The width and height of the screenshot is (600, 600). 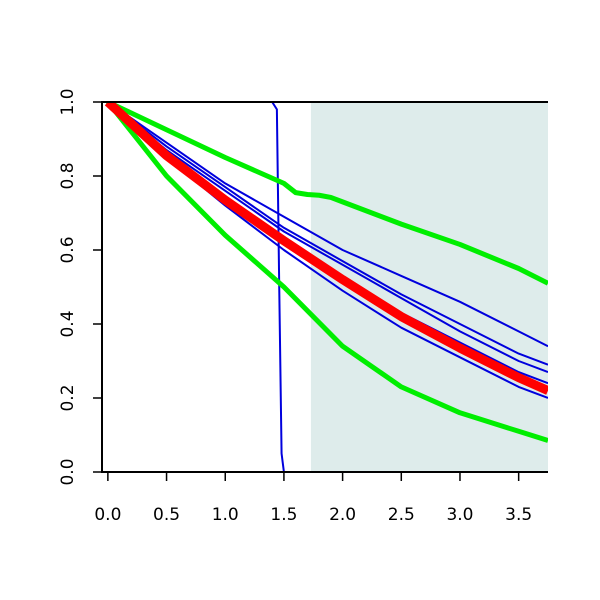 I want to click on x-tick-label: 2.5, so click(x=401, y=515).